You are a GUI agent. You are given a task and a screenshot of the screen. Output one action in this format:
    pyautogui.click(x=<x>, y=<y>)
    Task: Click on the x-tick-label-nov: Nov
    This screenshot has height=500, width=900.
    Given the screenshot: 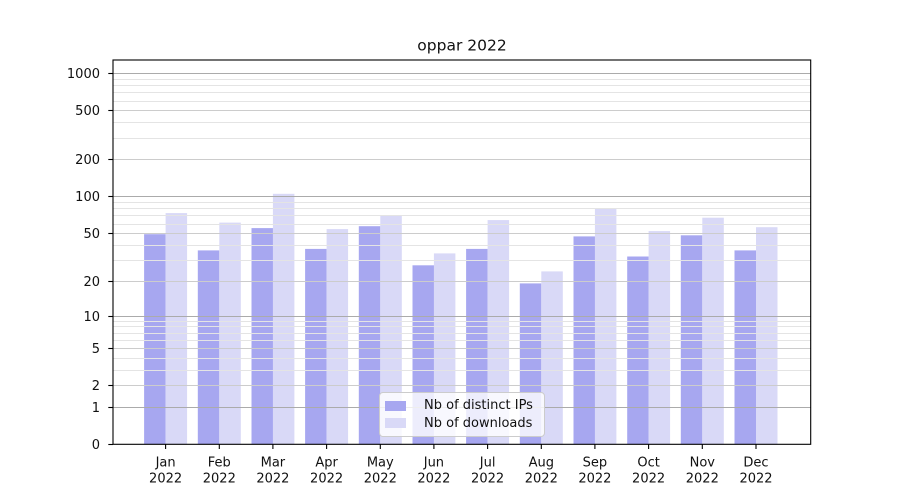 What is the action you would take?
    pyautogui.click(x=703, y=463)
    